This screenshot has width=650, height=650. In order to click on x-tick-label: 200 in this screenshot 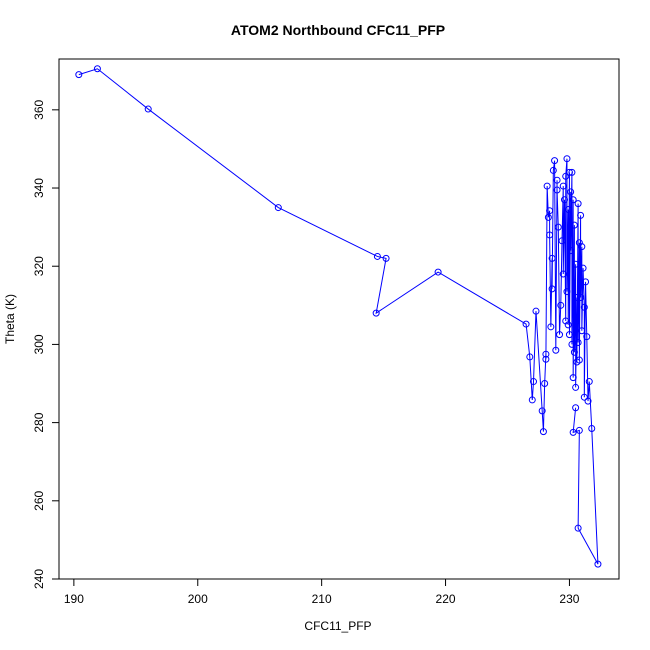, I will do `click(198, 599)`.